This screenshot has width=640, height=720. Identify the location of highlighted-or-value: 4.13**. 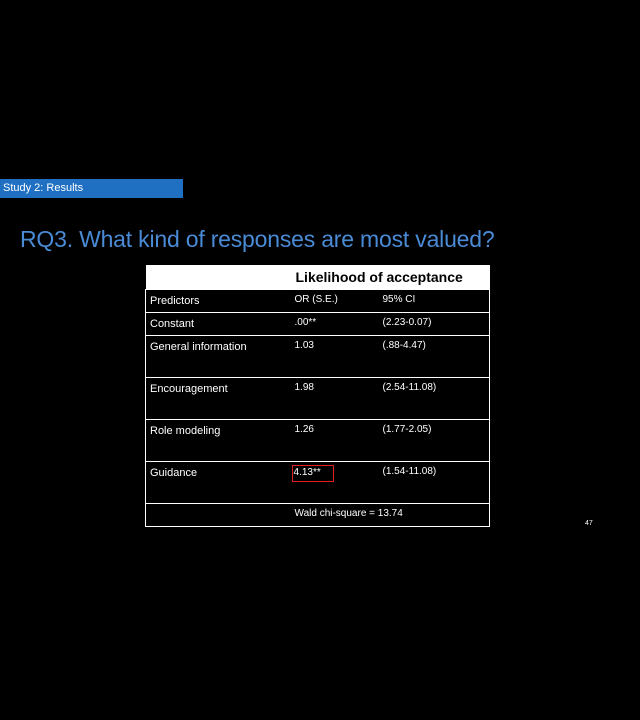
(312, 473).